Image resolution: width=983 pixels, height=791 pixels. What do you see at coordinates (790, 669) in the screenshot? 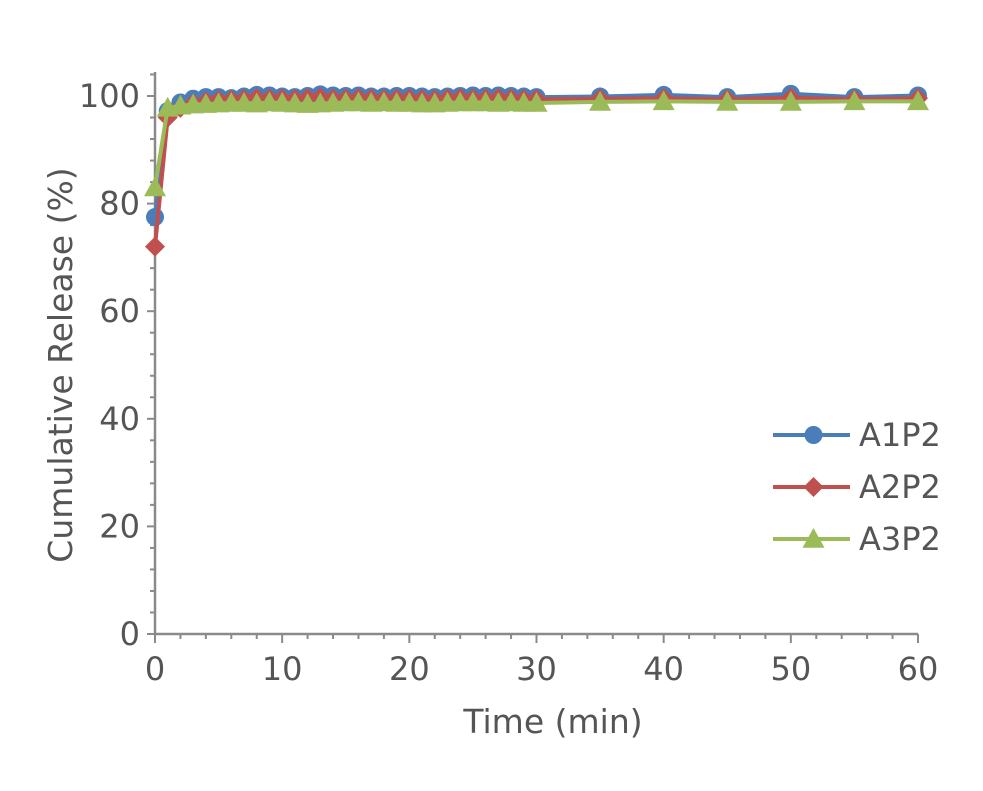
I see `x-tick-label: 50` at bounding box center [790, 669].